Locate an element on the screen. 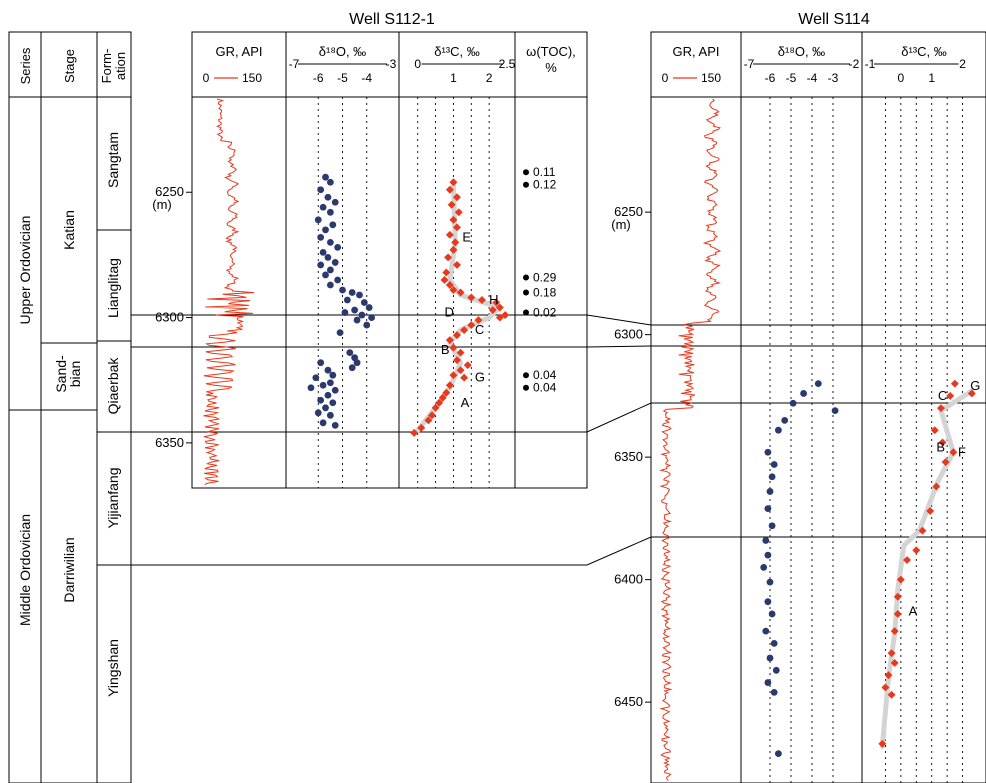 The image size is (986, 783). correlation-line is located at coordinates (558, 417).